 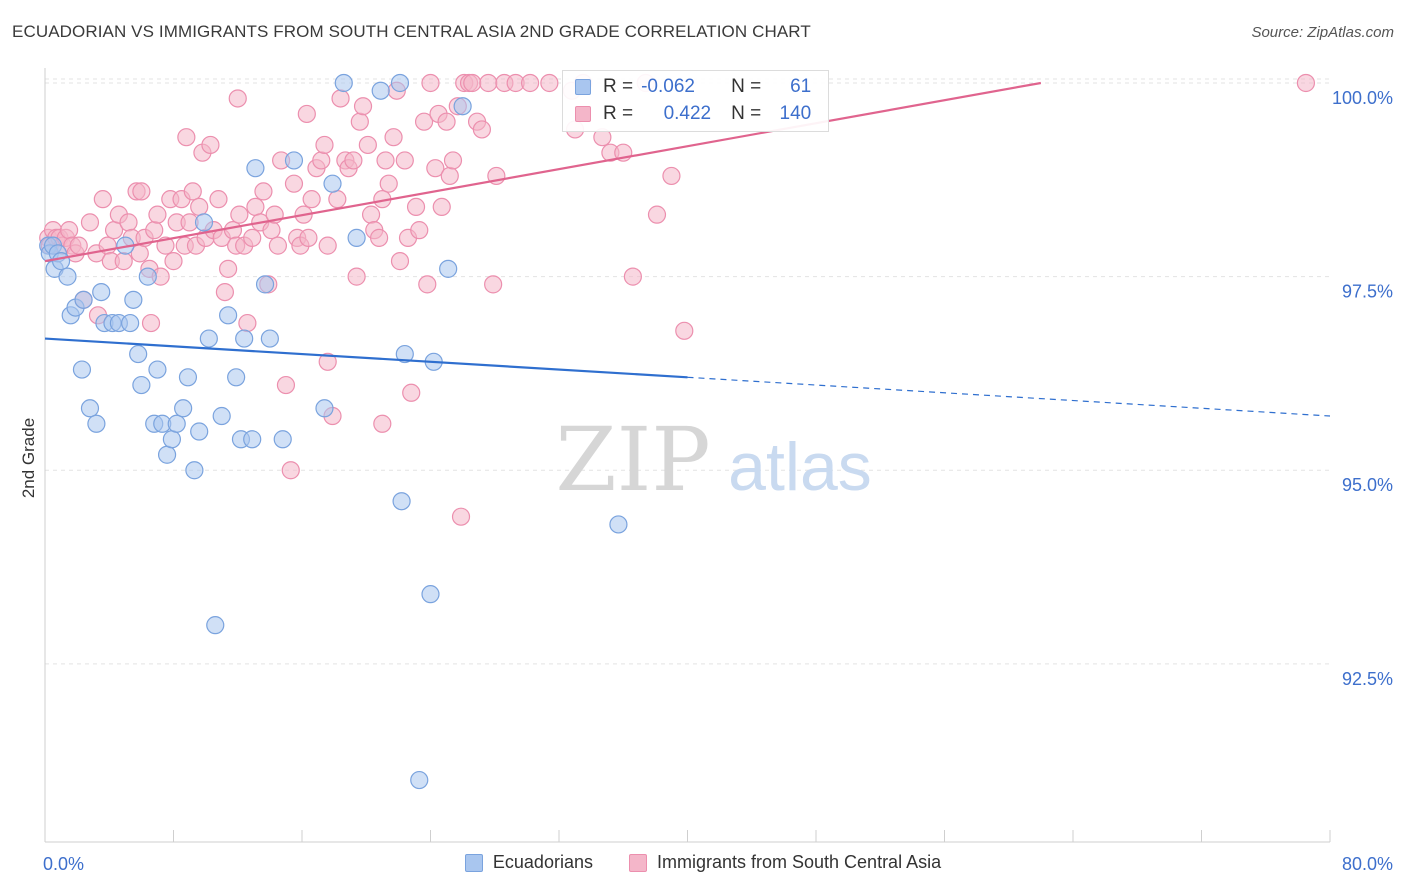 I want to click on y-tick-label: 95.0%, so click(x=1367, y=485).